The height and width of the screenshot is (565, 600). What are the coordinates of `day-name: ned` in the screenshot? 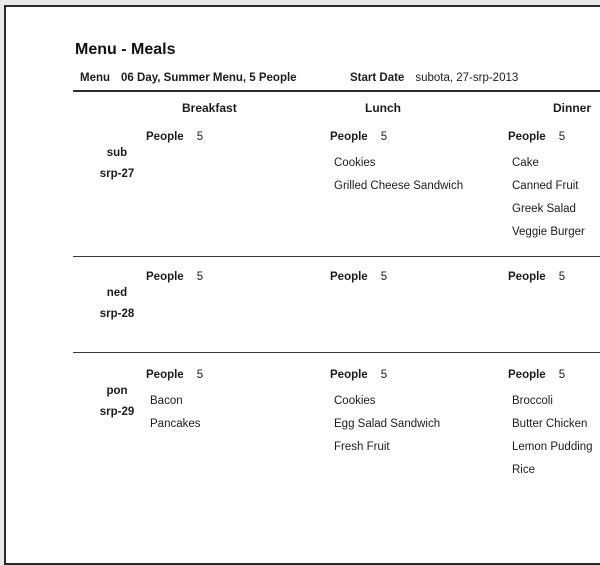 It's located at (117, 293).